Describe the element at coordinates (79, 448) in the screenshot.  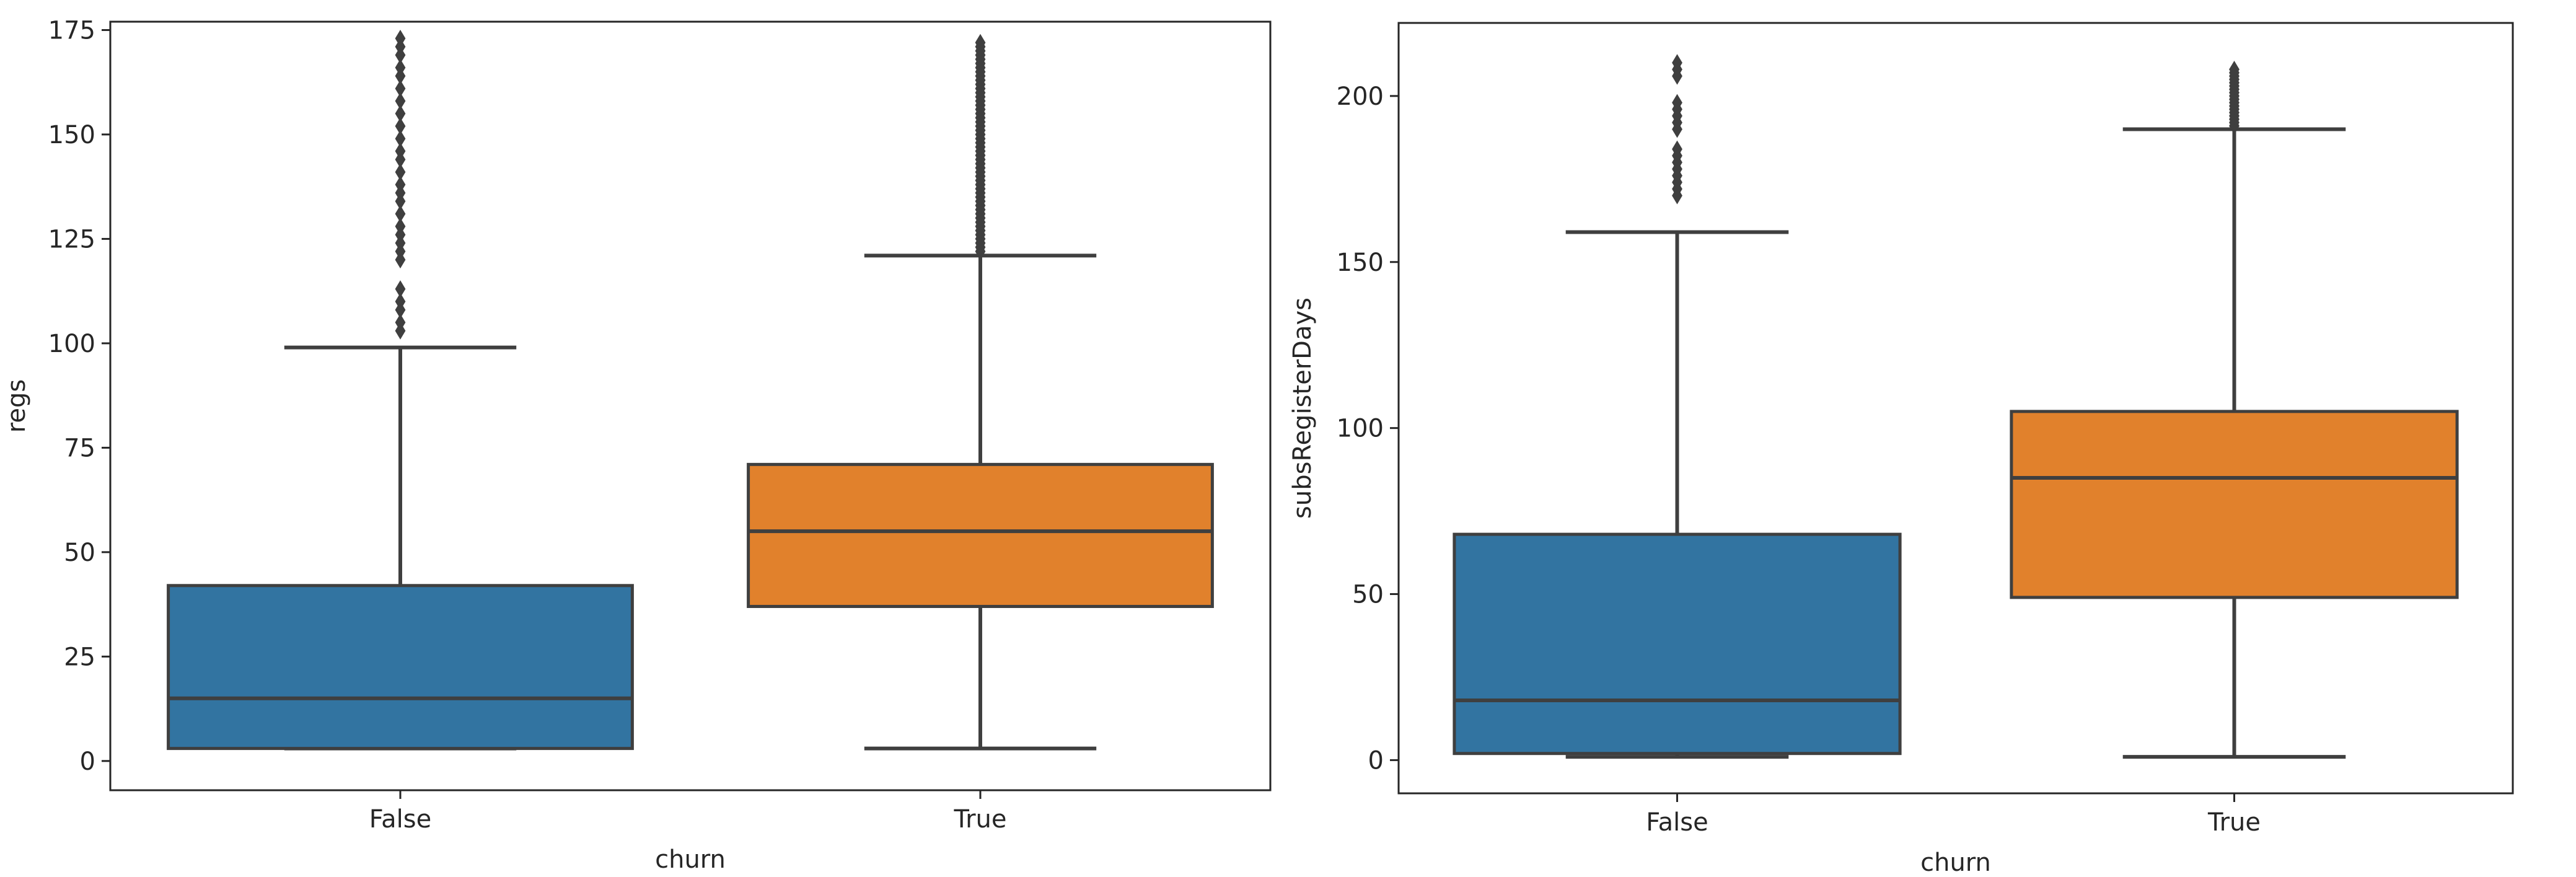
I see `y-tick-label: 75` at that location.